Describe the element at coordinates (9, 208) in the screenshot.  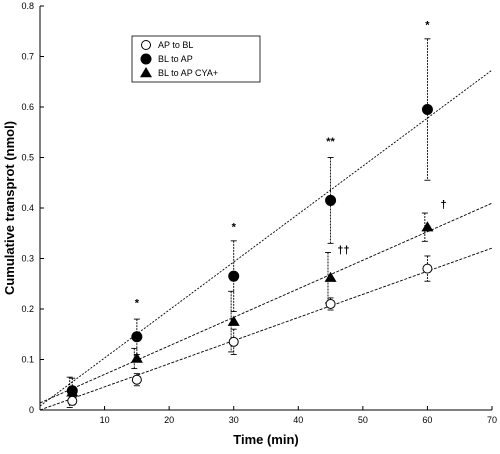
I see `y-axis-title: Cumulative transprot (nmol)` at that location.